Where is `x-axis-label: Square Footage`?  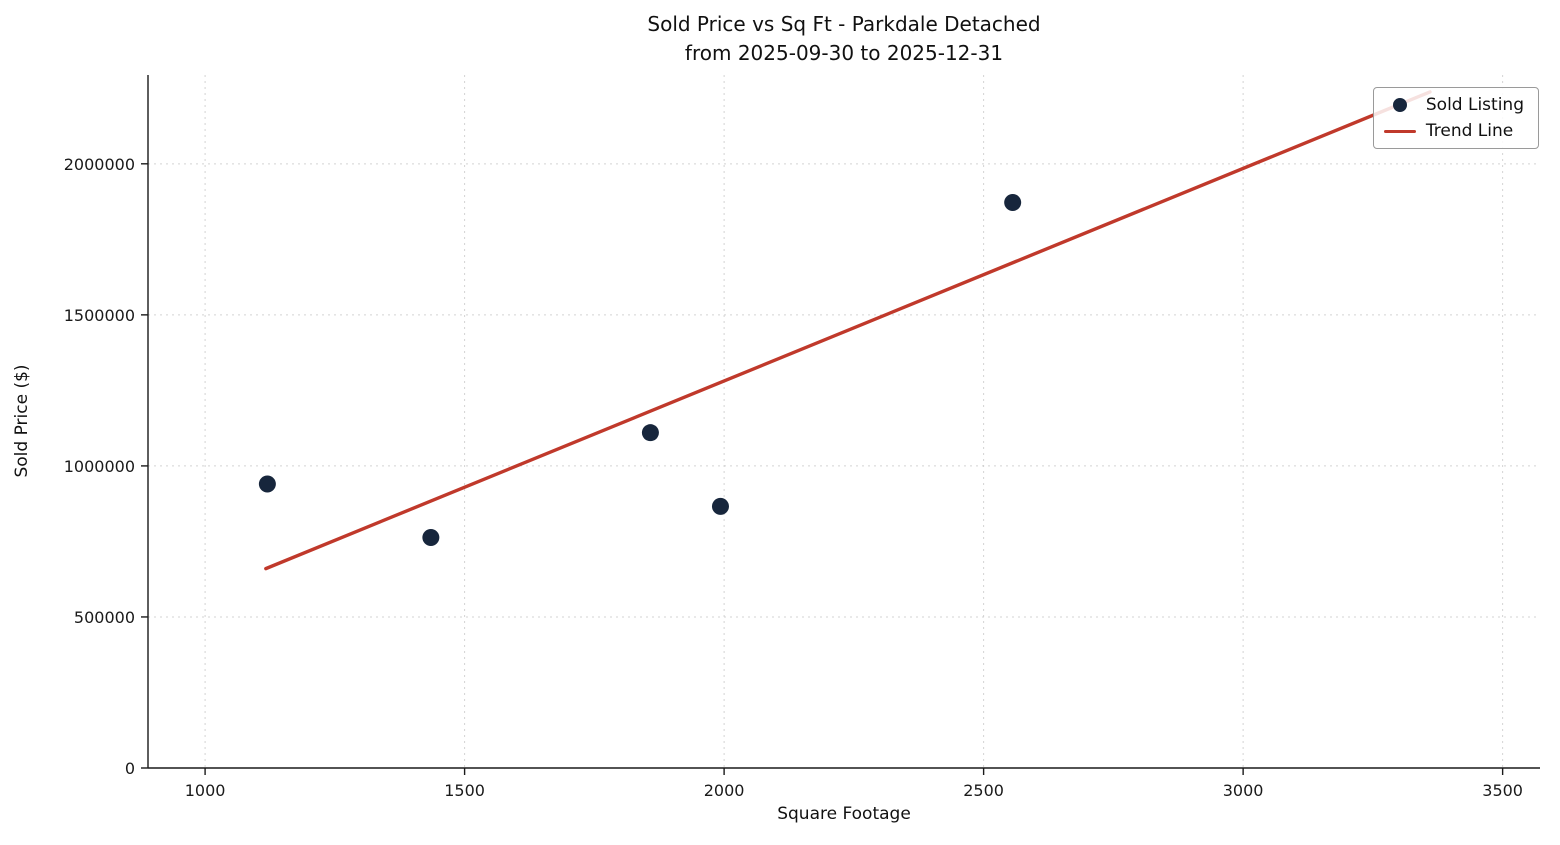
x-axis-label: Square Footage is located at coordinates (844, 814).